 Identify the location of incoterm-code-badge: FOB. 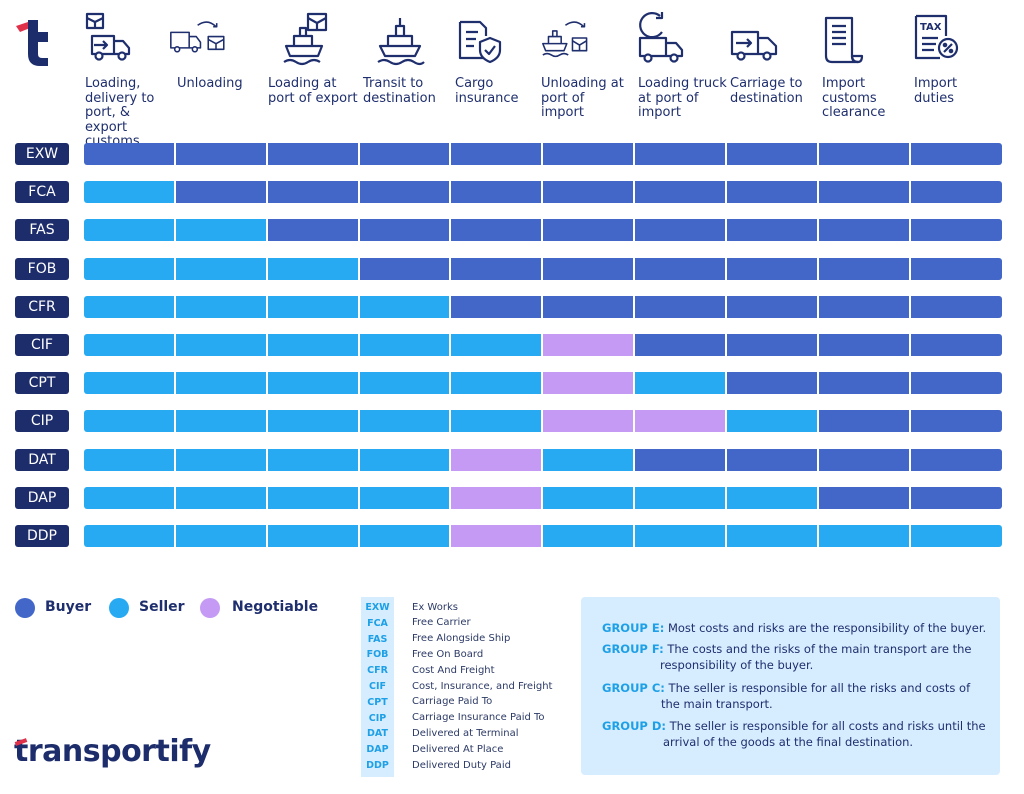
(42, 268).